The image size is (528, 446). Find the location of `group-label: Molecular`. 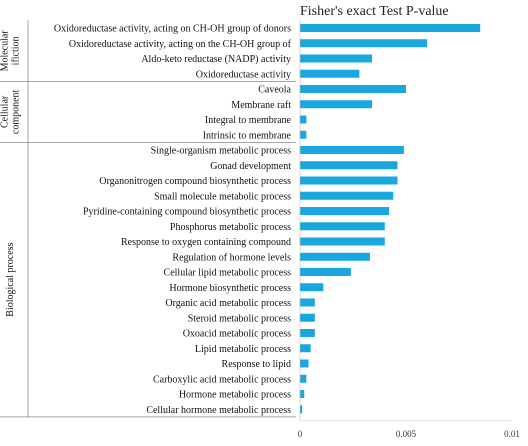

group-label: Molecular is located at coordinates (5, 51).